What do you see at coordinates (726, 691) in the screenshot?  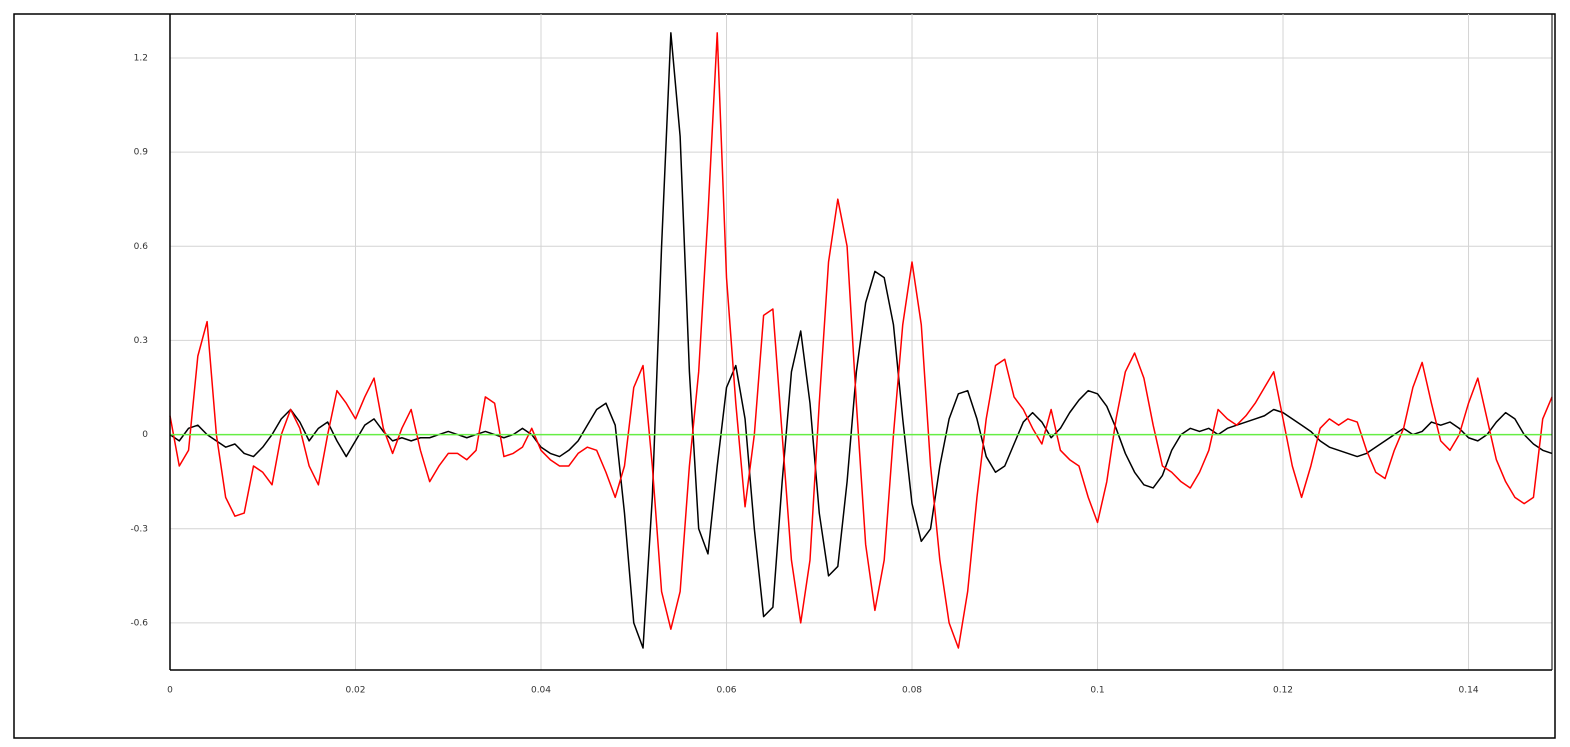 I see `x-tick-label: 0.06` at bounding box center [726, 691].